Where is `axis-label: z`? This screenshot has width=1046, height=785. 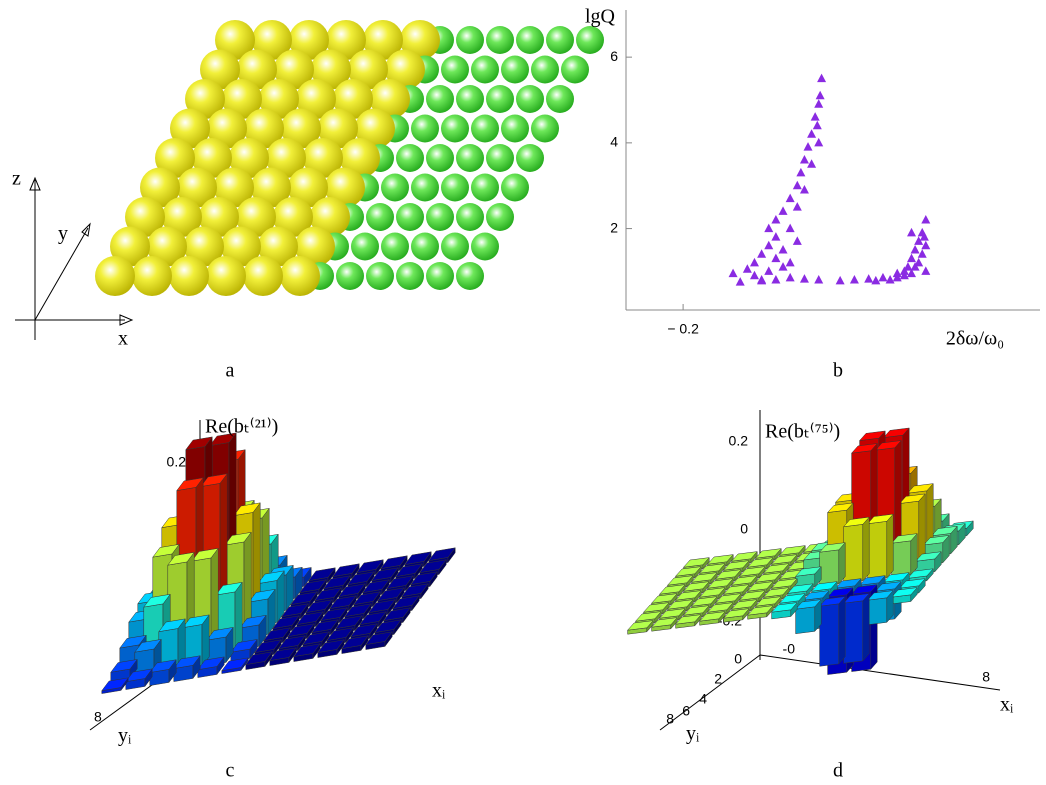 axis-label: z is located at coordinates (16, 179).